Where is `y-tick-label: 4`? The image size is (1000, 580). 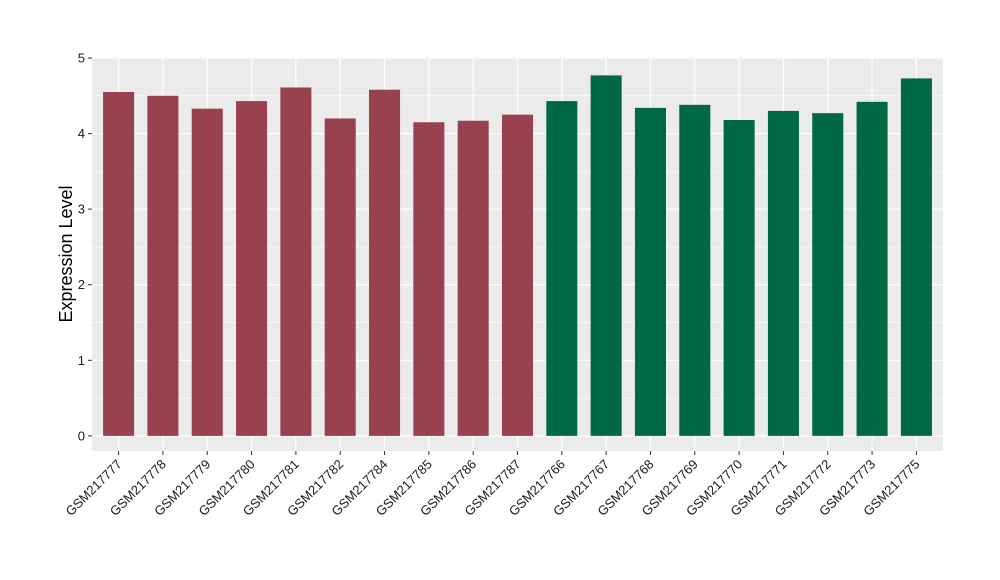
y-tick-label: 4 is located at coordinates (81, 133).